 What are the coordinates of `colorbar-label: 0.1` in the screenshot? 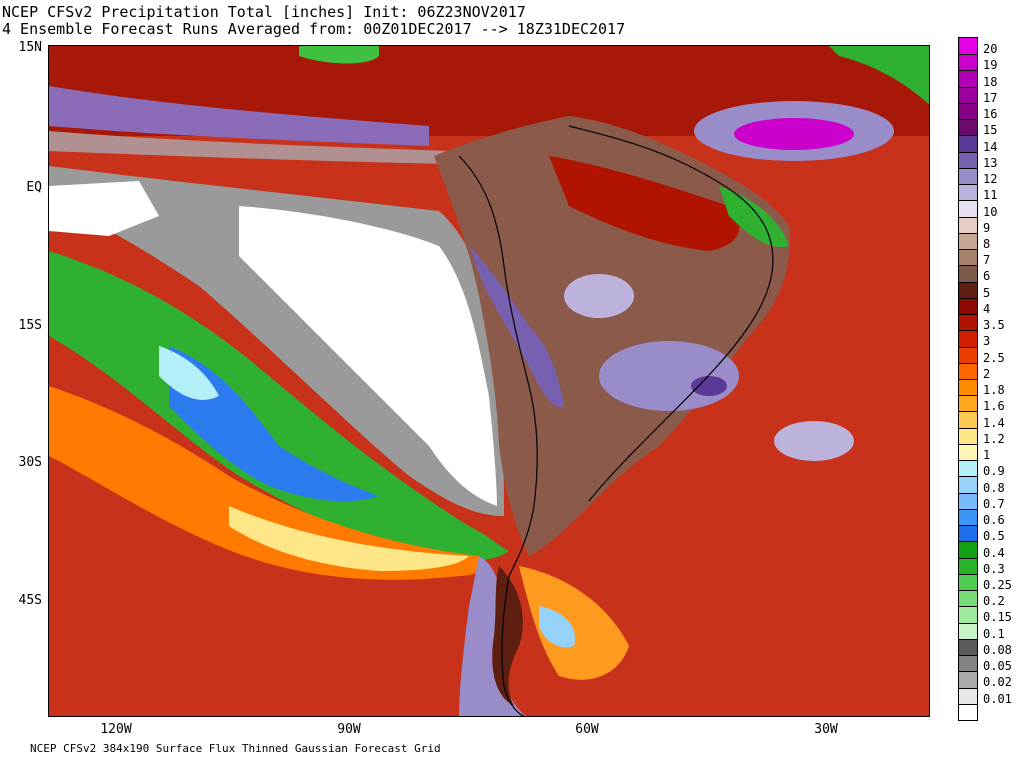 It's located at (994, 633).